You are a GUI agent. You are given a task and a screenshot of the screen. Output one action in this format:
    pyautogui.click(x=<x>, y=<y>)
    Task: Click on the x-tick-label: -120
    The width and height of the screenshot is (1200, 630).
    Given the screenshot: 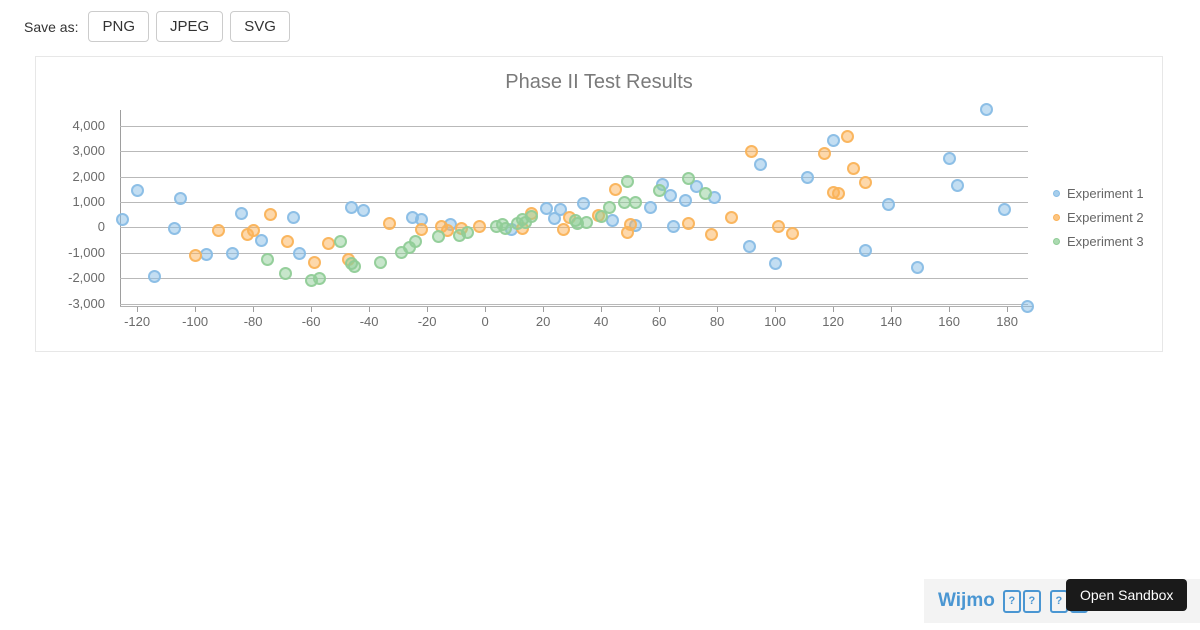 What is the action you would take?
    pyautogui.click(x=137, y=321)
    